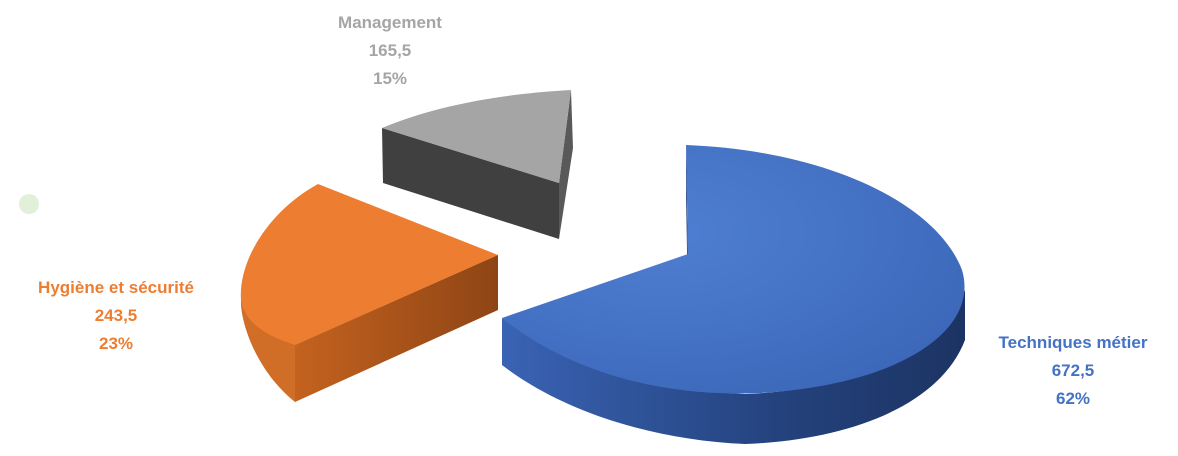 The height and width of the screenshot is (456, 1178). Describe the element at coordinates (116, 343) in the screenshot. I see `data-label-hygiene-percent: 23%` at that location.